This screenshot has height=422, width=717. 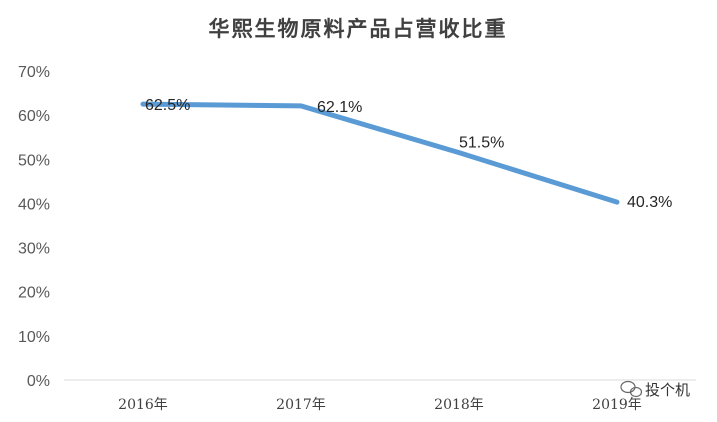 I want to click on watermark-text: 投个机, so click(x=667, y=390).